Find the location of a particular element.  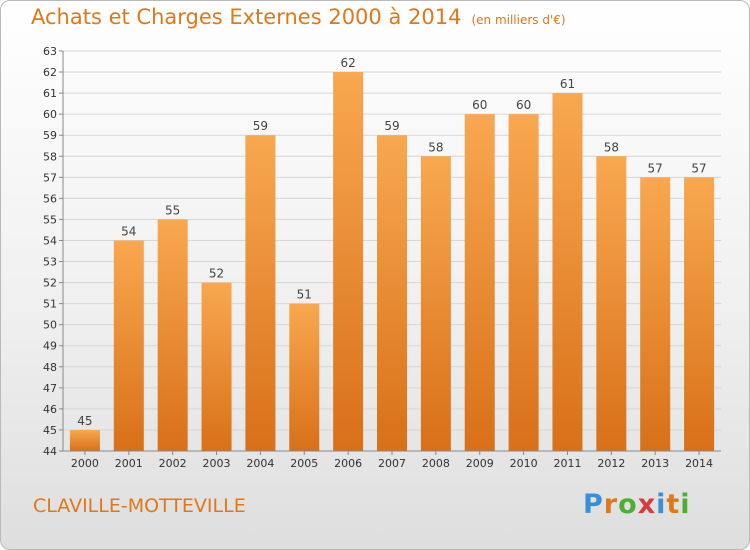

x-tick-label-2006: 2006 is located at coordinates (348, 463).